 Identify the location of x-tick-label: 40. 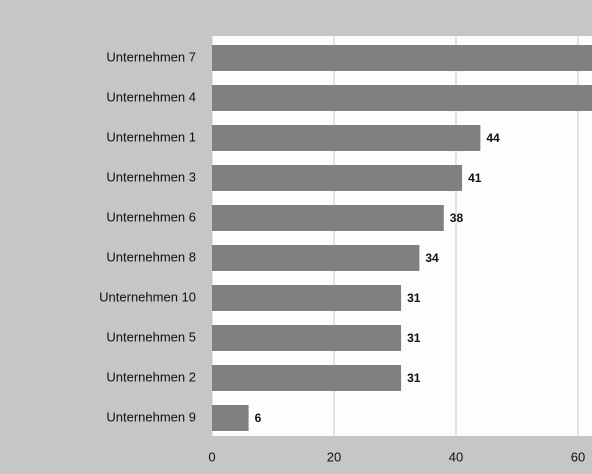
(456, 456).